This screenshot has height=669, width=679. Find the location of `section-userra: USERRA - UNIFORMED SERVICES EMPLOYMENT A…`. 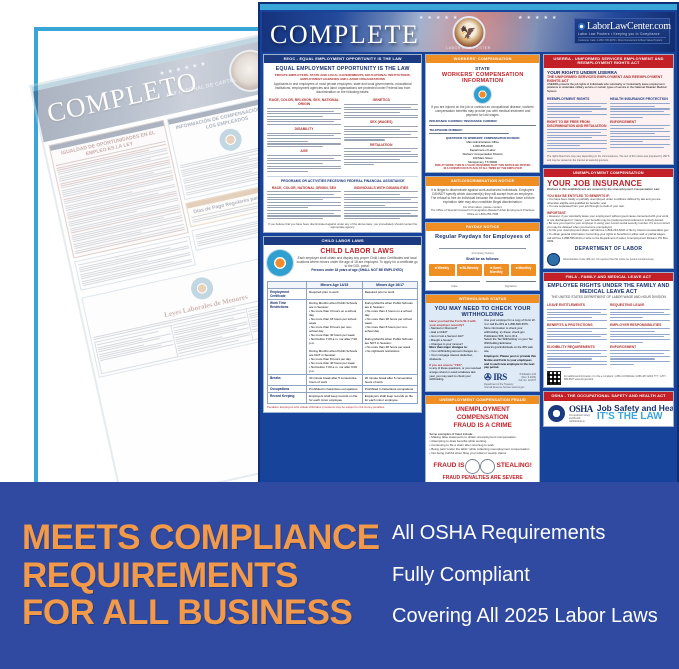

section-userra: USERRA - UNIFORMED SERVICES EMPLOYMENT A… is located at coordinates (608, 109).